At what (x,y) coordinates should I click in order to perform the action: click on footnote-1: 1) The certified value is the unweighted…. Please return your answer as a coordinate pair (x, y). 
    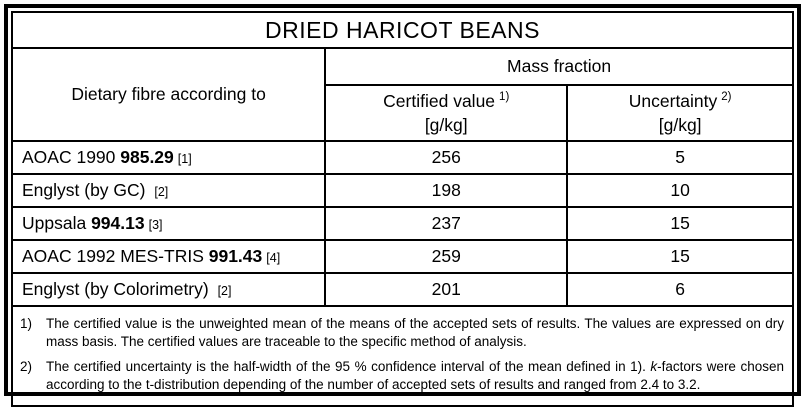
    Looking at the image, I should click on (402, 333).